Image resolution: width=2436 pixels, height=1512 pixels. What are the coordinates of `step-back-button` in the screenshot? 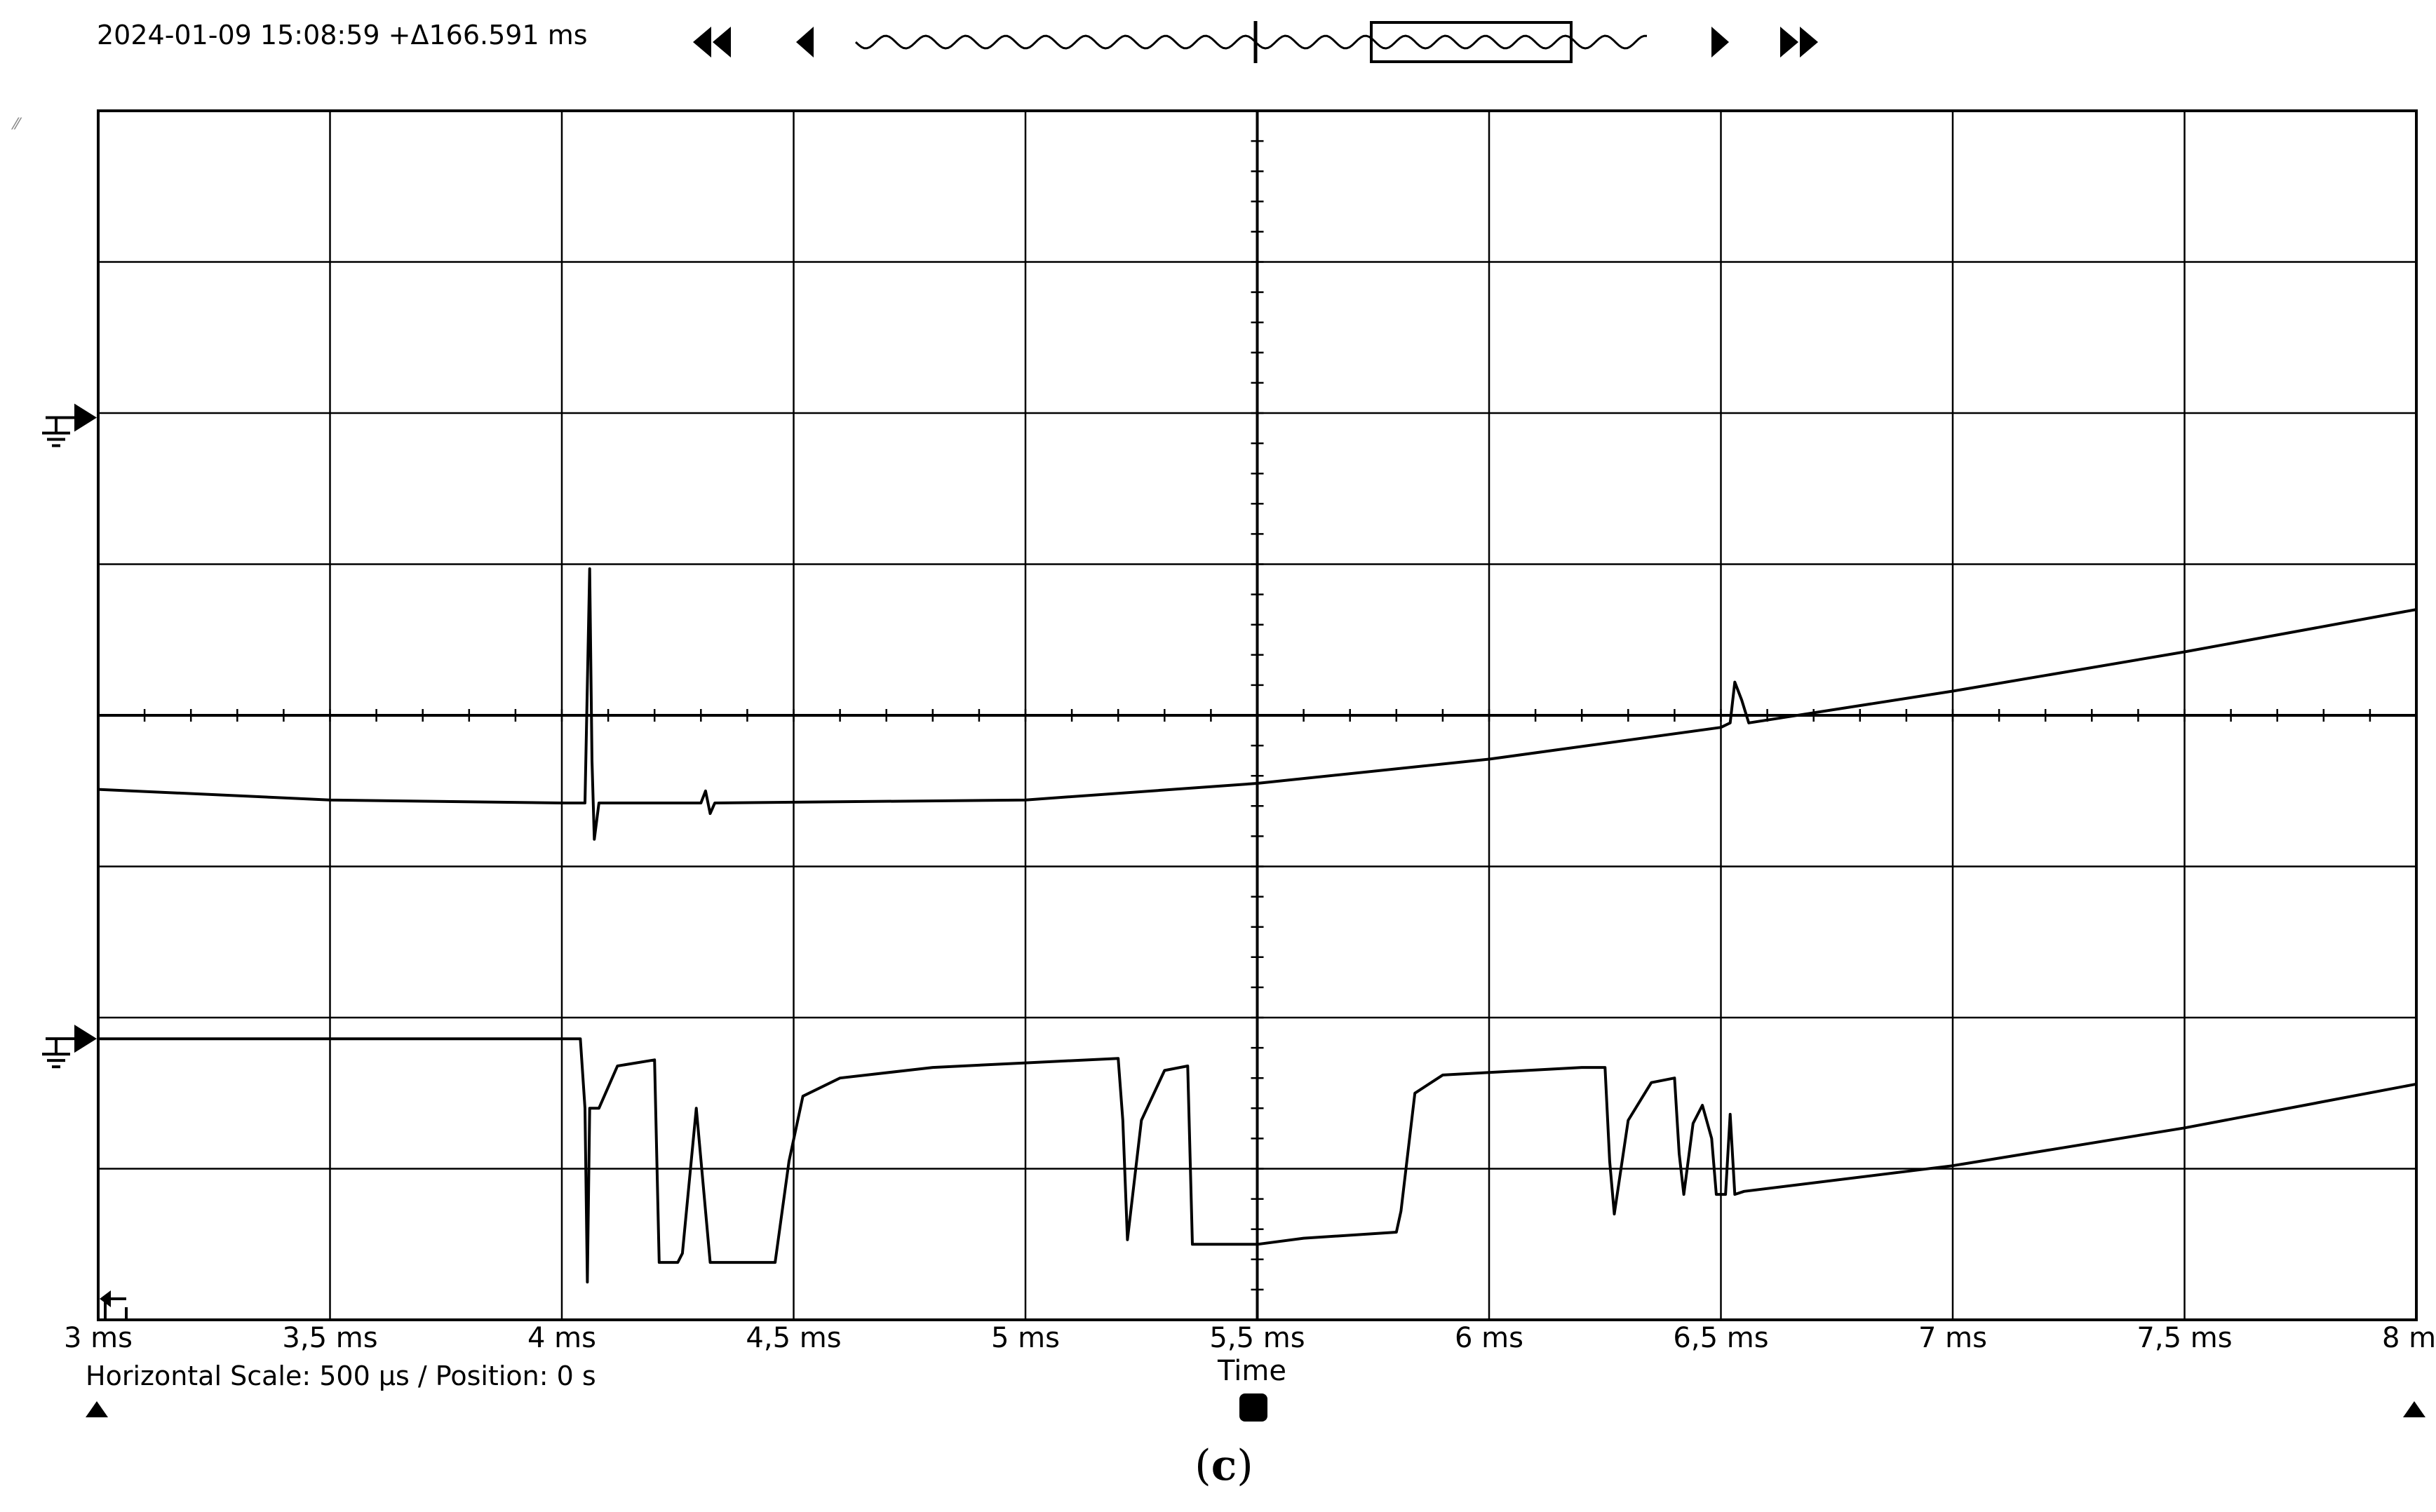 It's located at (806, 42).